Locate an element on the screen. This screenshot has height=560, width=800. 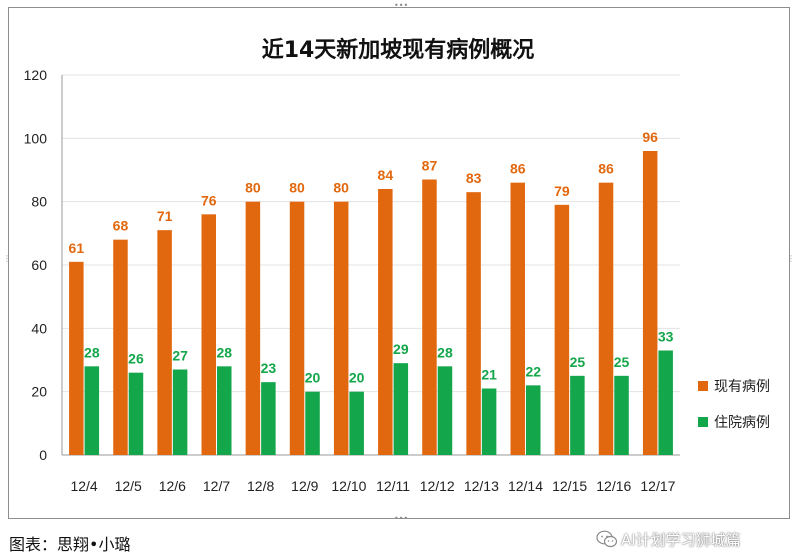
x-tick-label: 12/11 is located at coordinates (393, 486).